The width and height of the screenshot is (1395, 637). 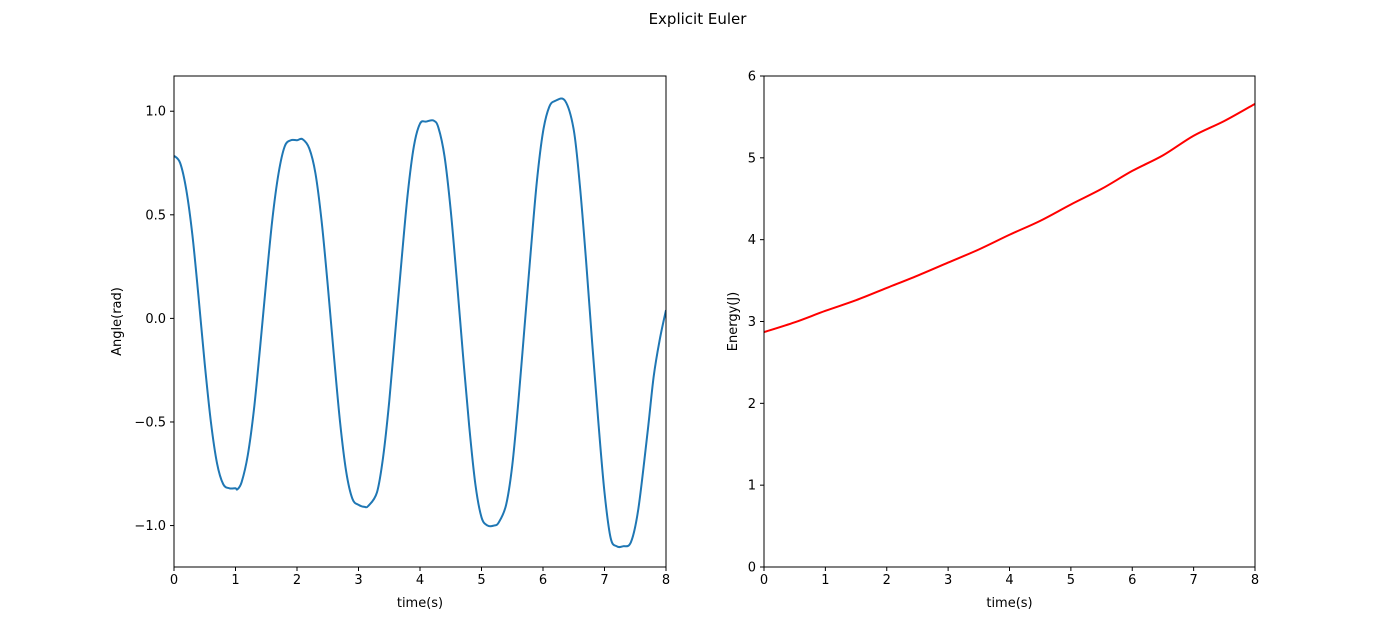 I want to click on figure-title: Explicit Euler, so click(x=697, y=19).